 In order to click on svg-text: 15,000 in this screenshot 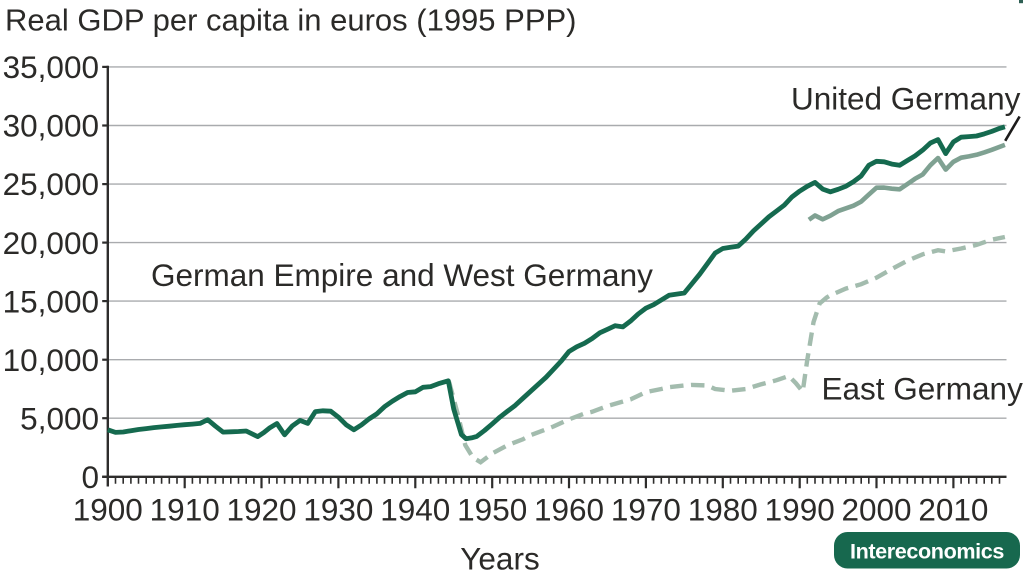, I will do `click(51, 301)`.